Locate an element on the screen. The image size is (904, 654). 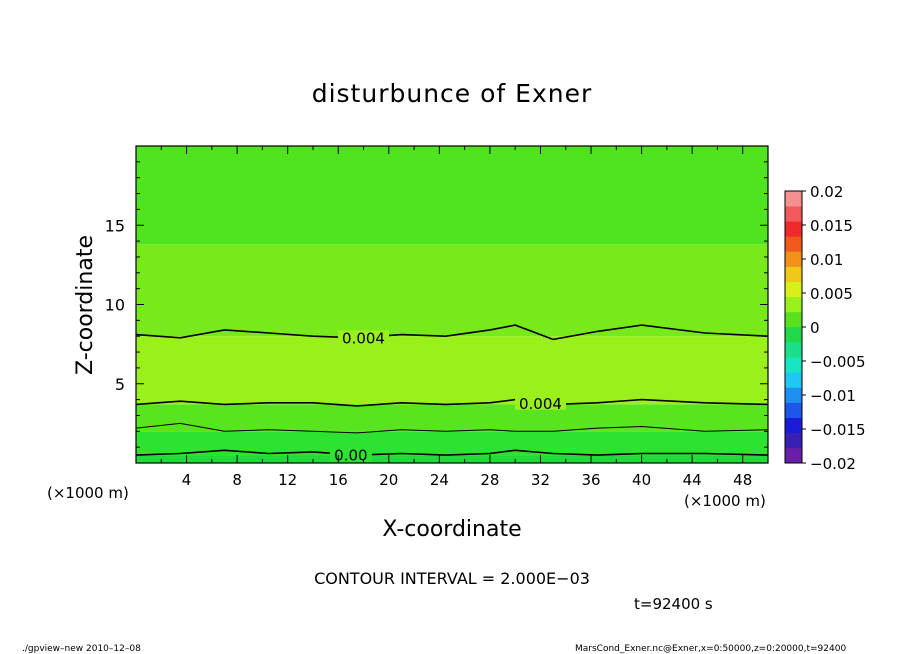
time-label: t=92400 s is located at coordinates (673, 604).